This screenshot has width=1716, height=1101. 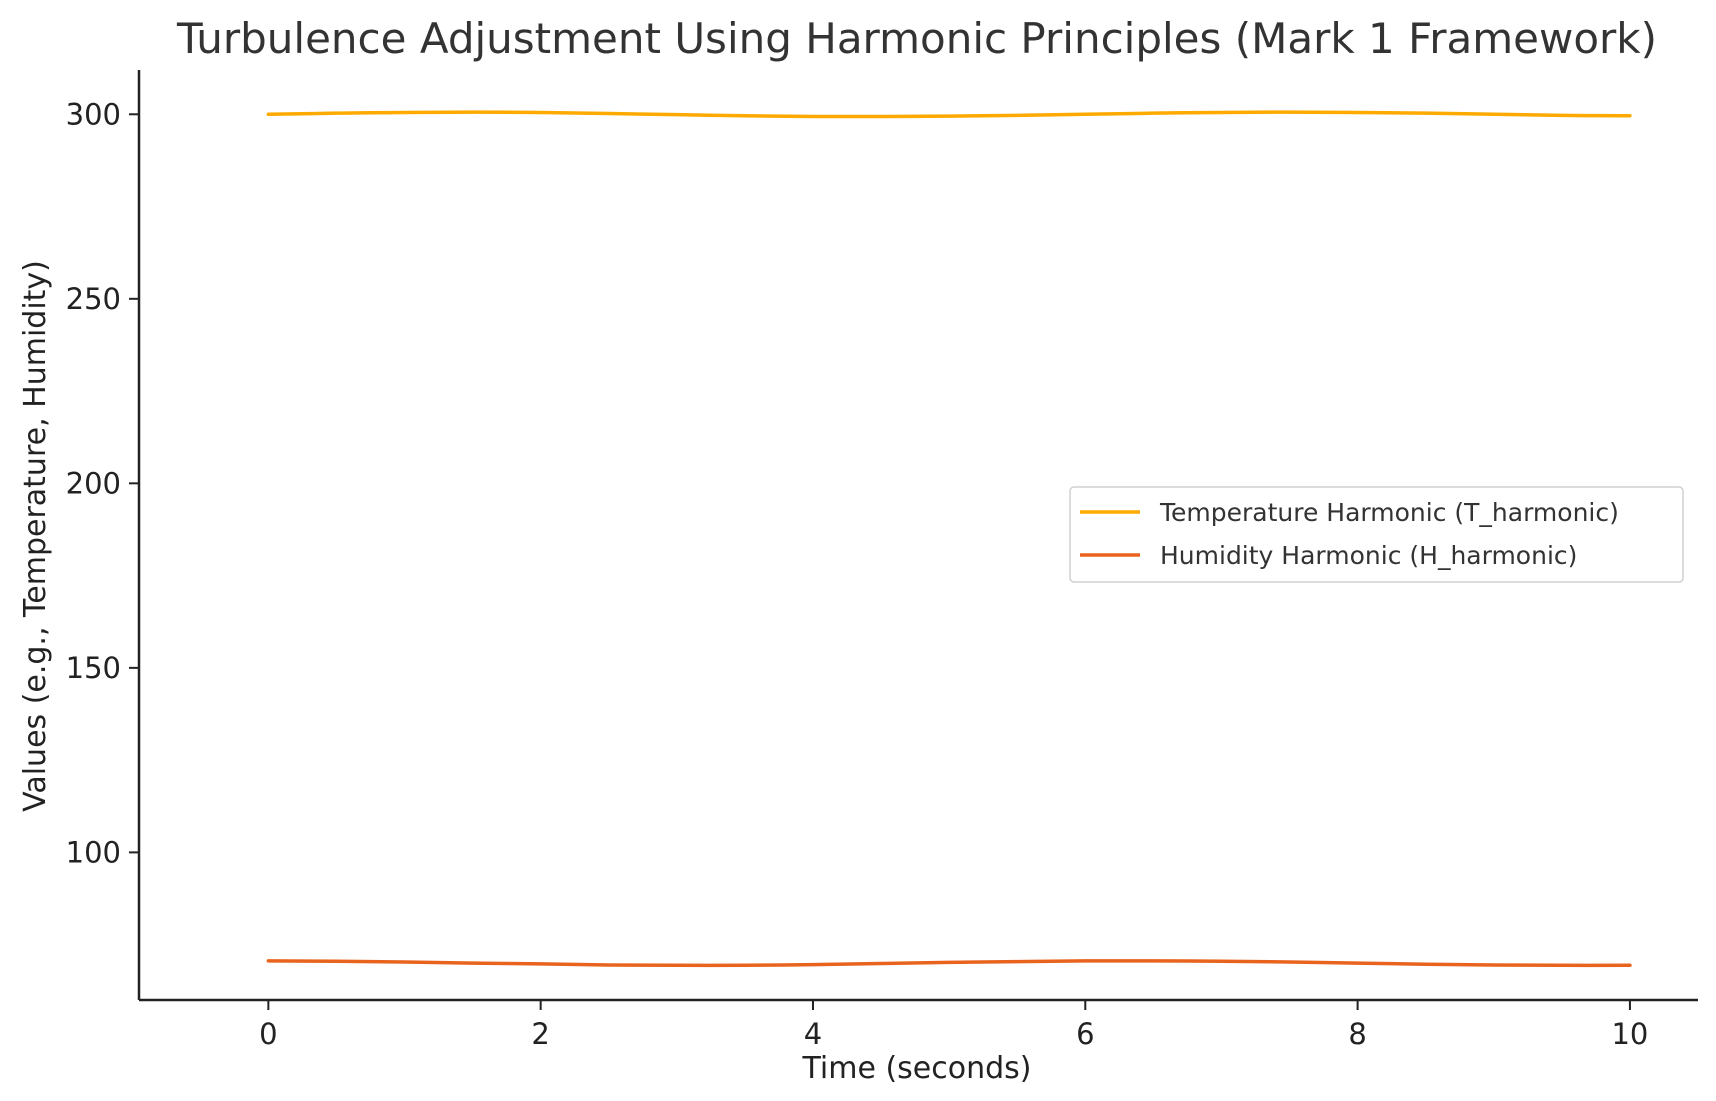 I want to click on x-tick-label: 6, so click(x=1085, y=1034).